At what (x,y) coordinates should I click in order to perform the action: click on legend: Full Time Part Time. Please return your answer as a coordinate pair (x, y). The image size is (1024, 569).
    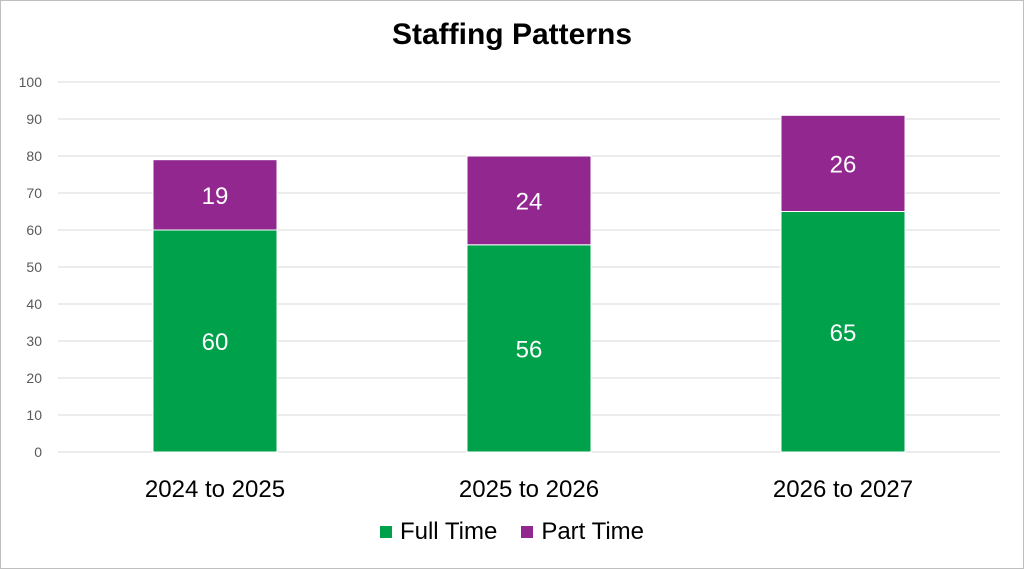
    Looking at the image, I should click on (512, 532).